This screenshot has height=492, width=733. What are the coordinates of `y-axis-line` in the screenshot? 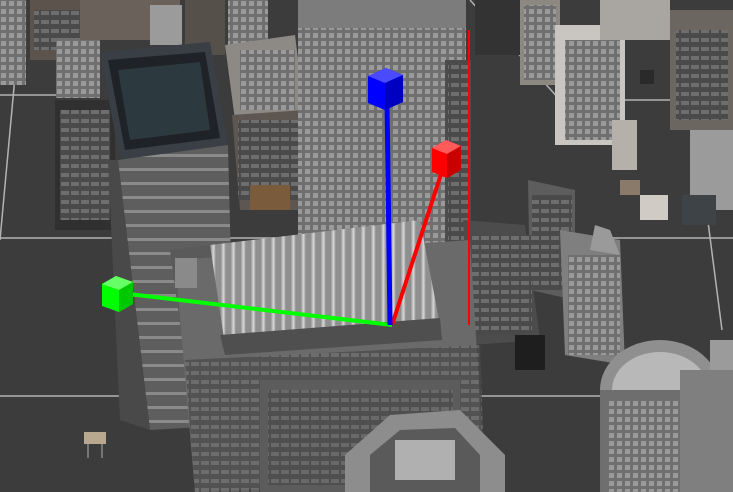 It's located at (256, 309).